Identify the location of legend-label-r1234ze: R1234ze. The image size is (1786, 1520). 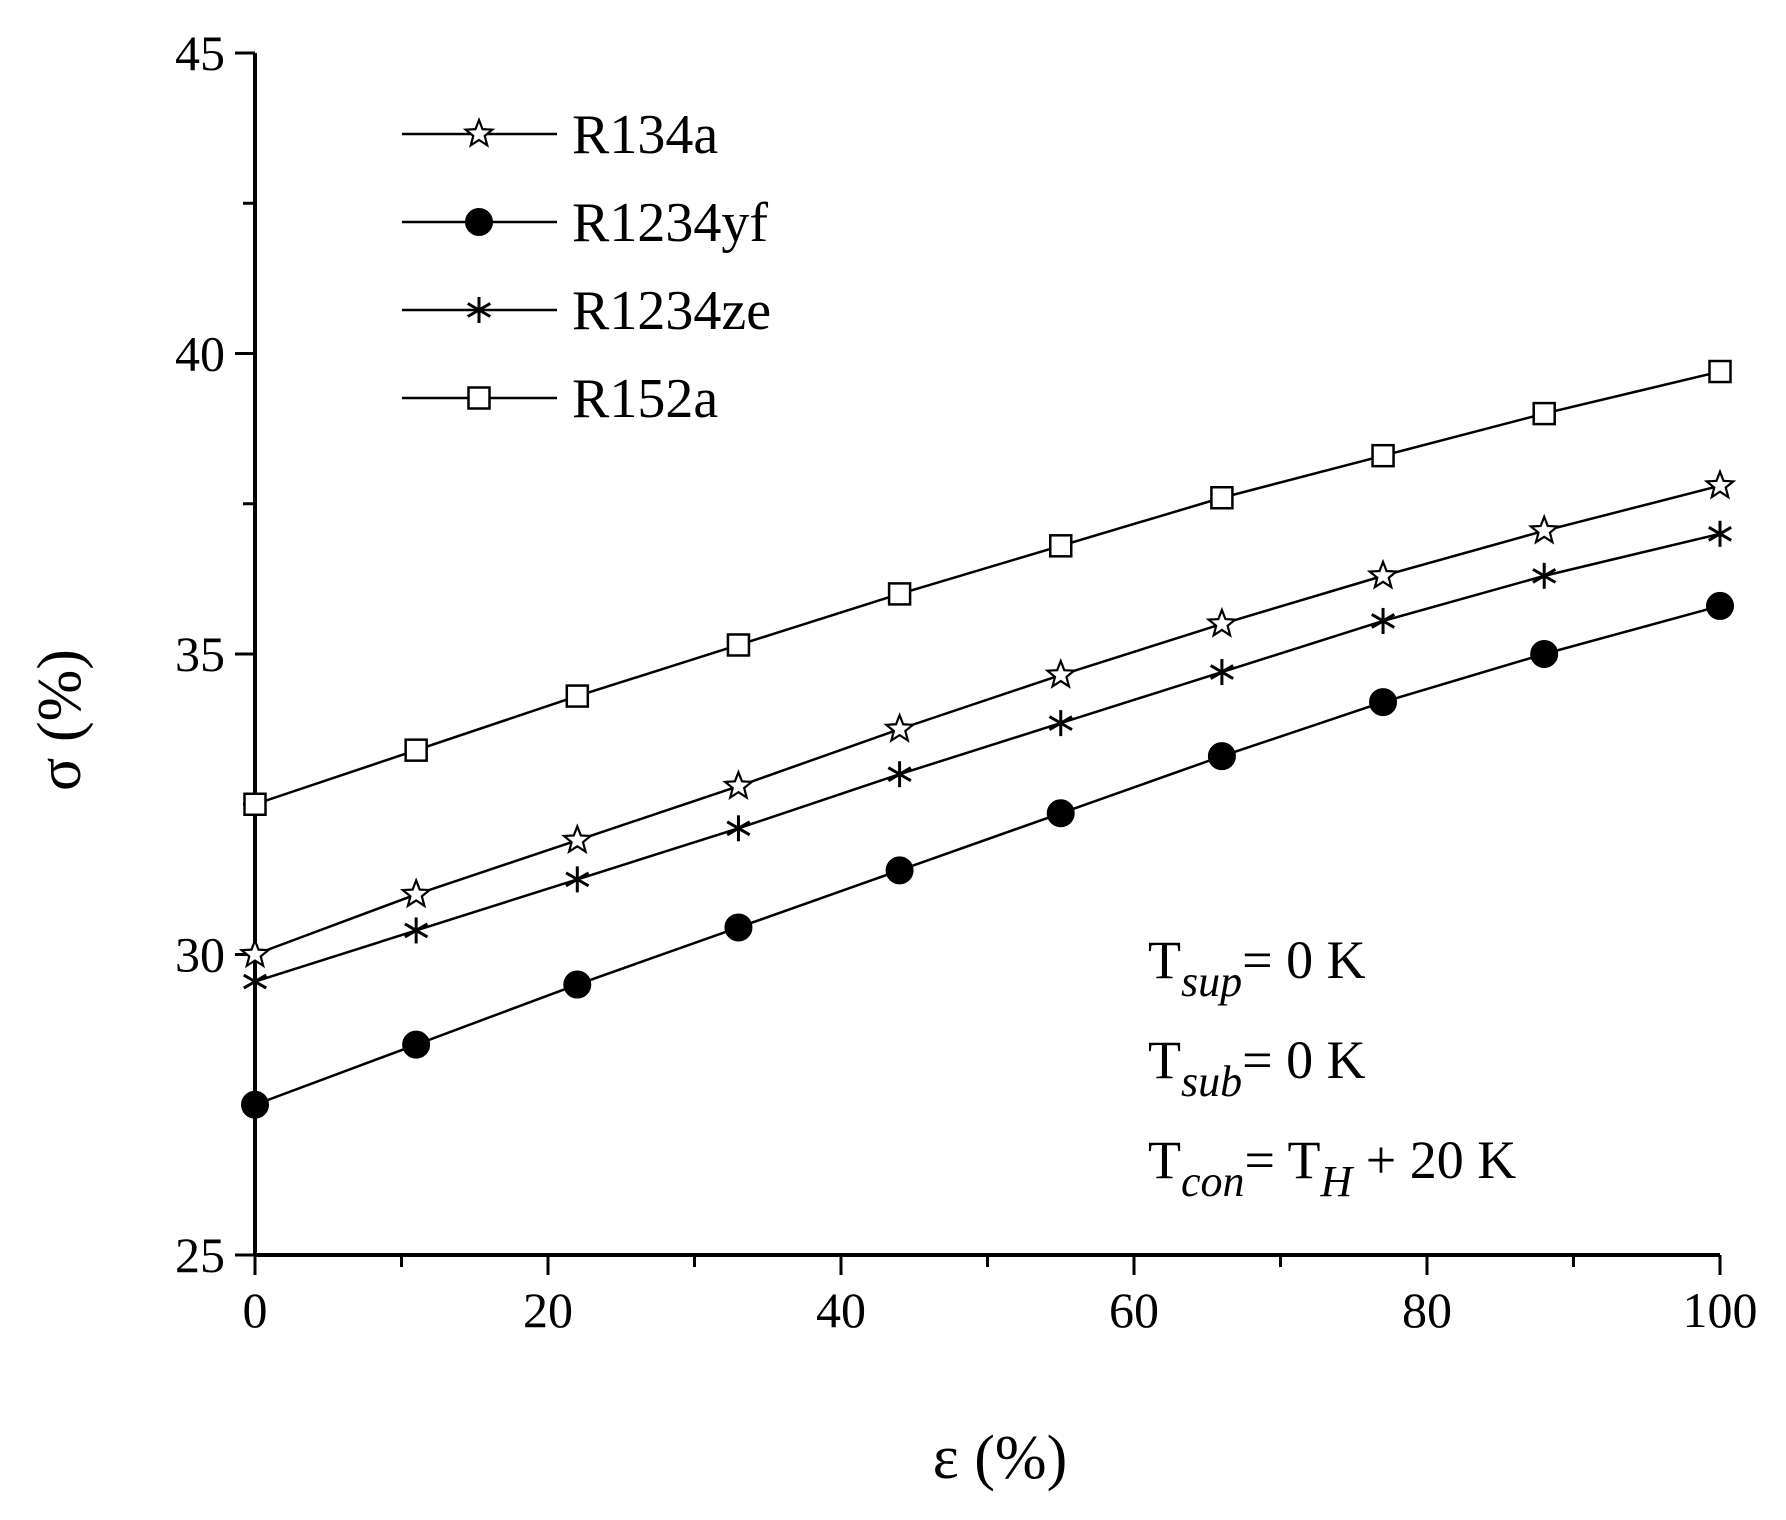
(671, 311).